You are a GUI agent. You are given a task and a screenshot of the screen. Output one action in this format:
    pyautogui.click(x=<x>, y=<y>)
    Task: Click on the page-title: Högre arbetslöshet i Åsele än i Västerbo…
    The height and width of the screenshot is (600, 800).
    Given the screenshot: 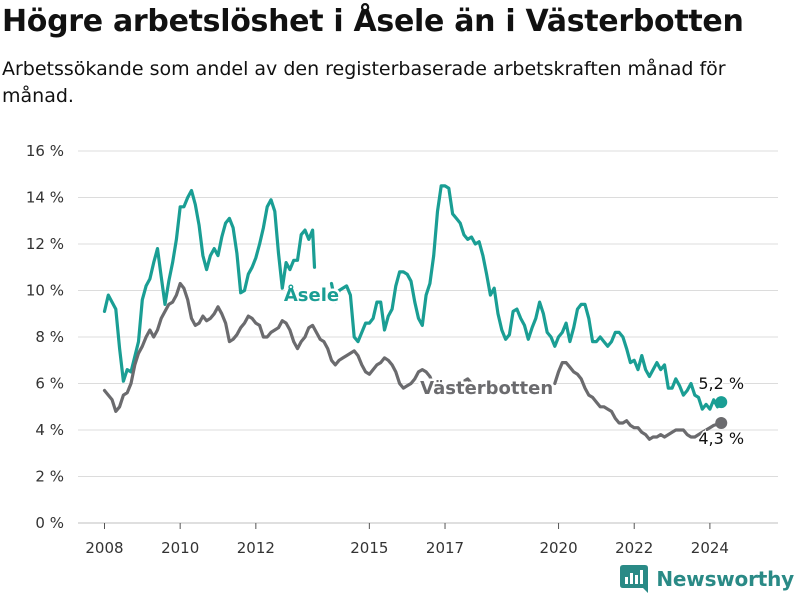 What is the action you would take?
    pyautogui.click(x=373, y=21)
    